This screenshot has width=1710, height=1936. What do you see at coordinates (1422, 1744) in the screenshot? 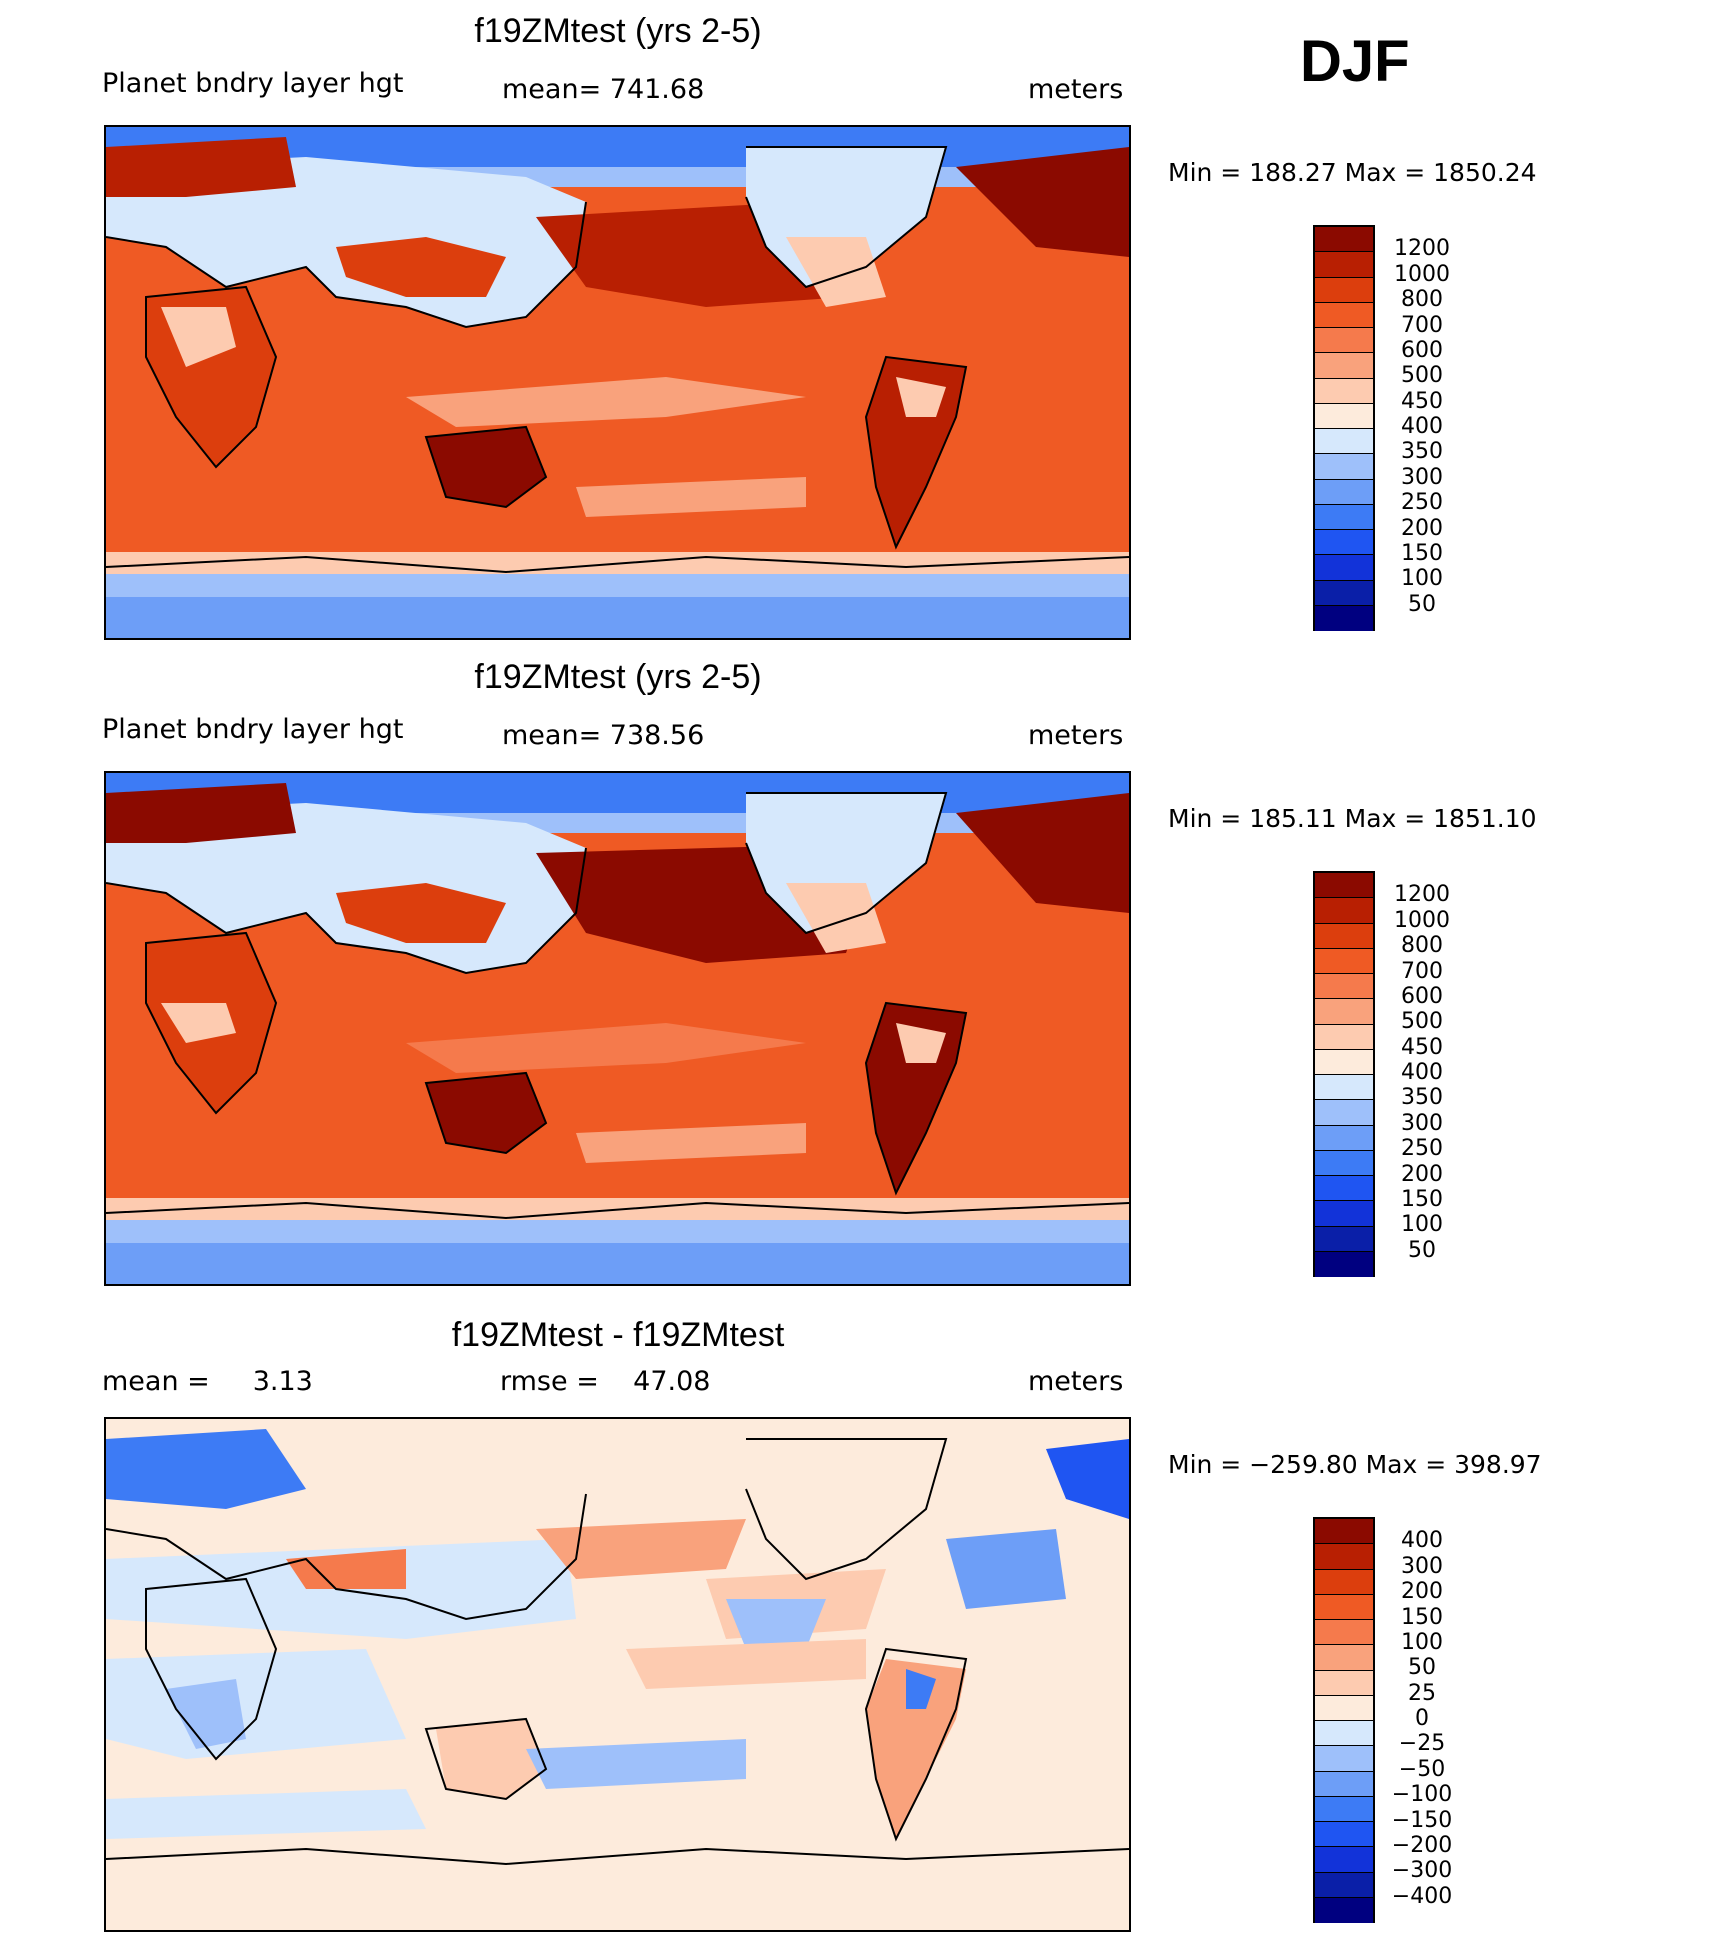
I see `colorbar-tick-label: −25` at bounding box center [1422, 1744].